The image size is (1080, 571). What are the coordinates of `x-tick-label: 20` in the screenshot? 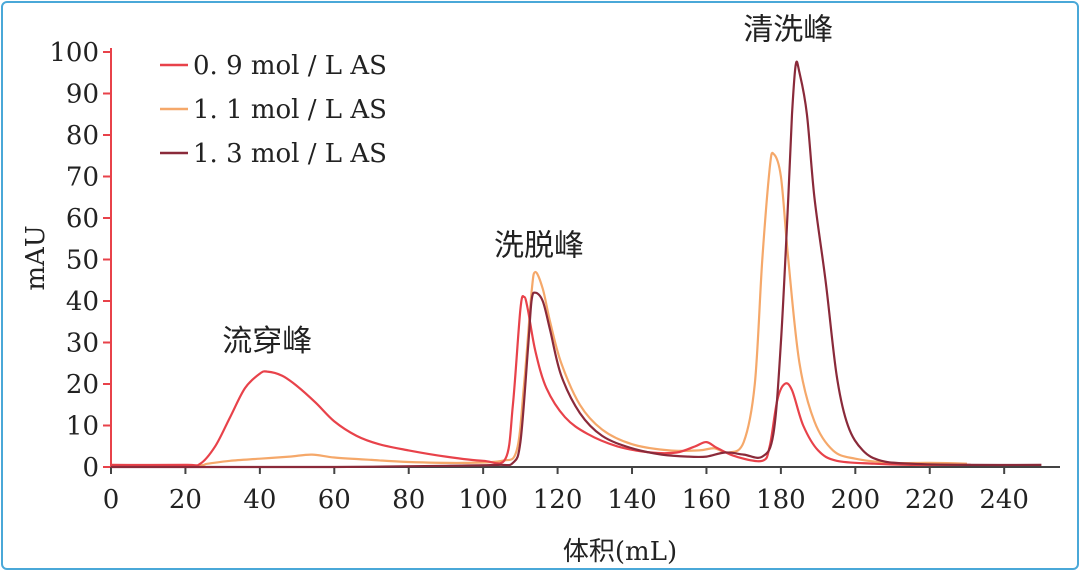 It's located at (185, 500).